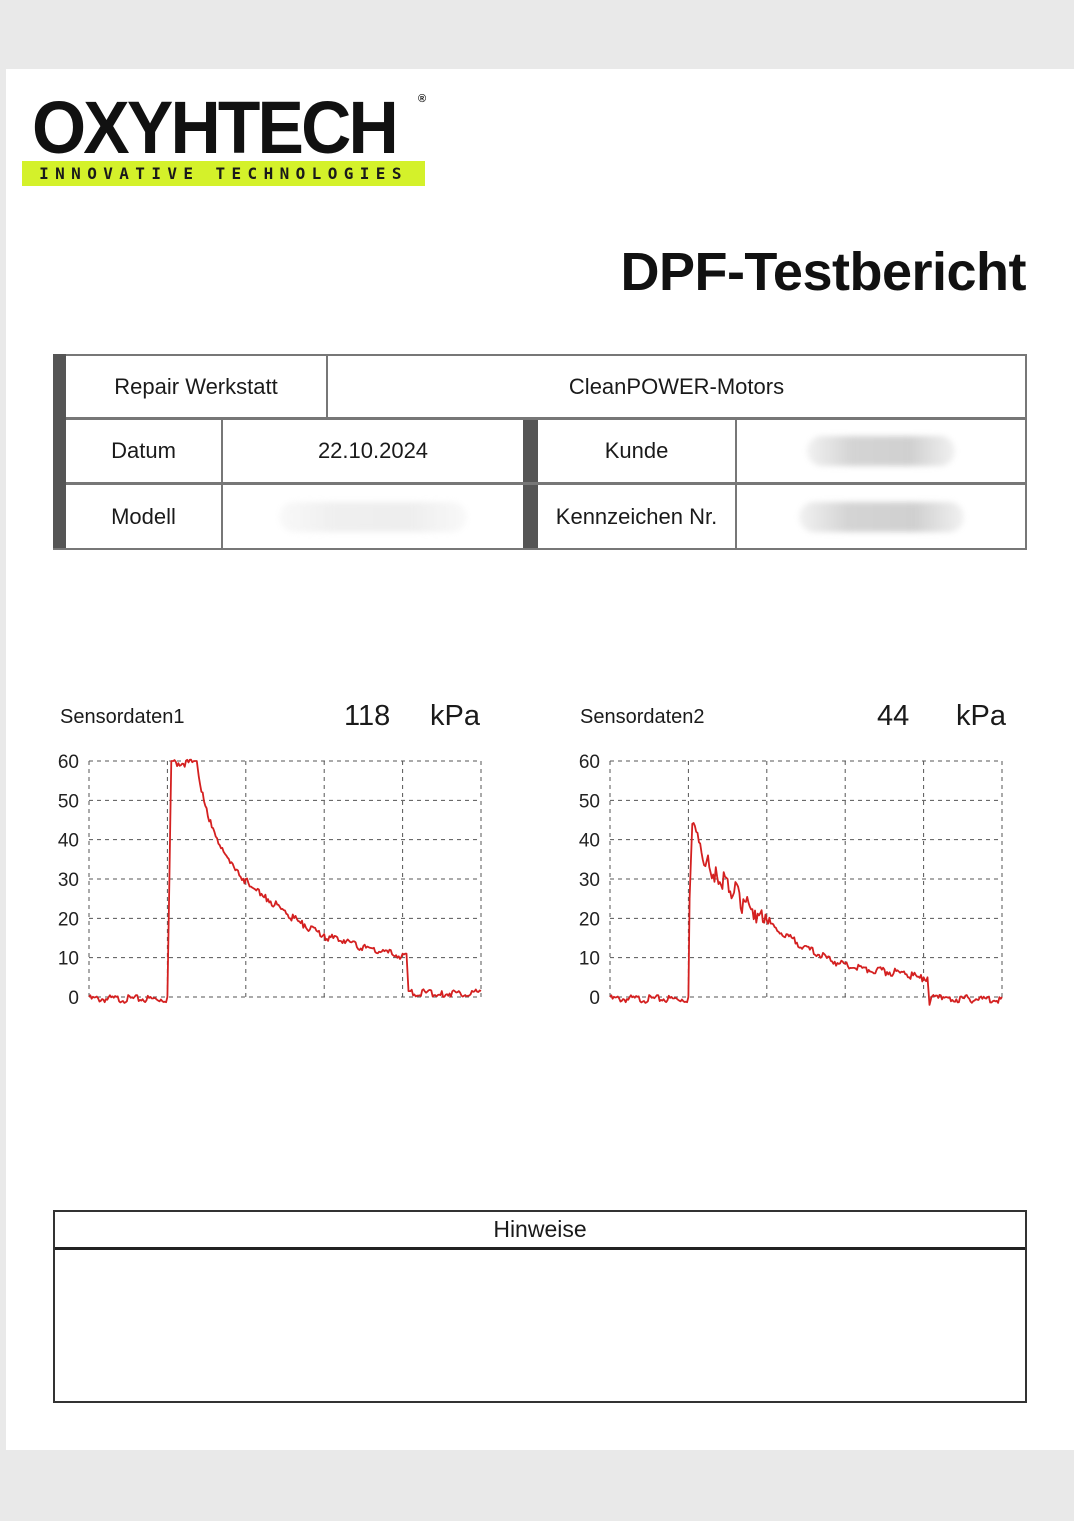 Image resolution: width=1074 pixels, height=1521 pixels. I want to click on logo-tagline-bar: INNOVATIVE TECHNOLOGIES, so click(223, 173).